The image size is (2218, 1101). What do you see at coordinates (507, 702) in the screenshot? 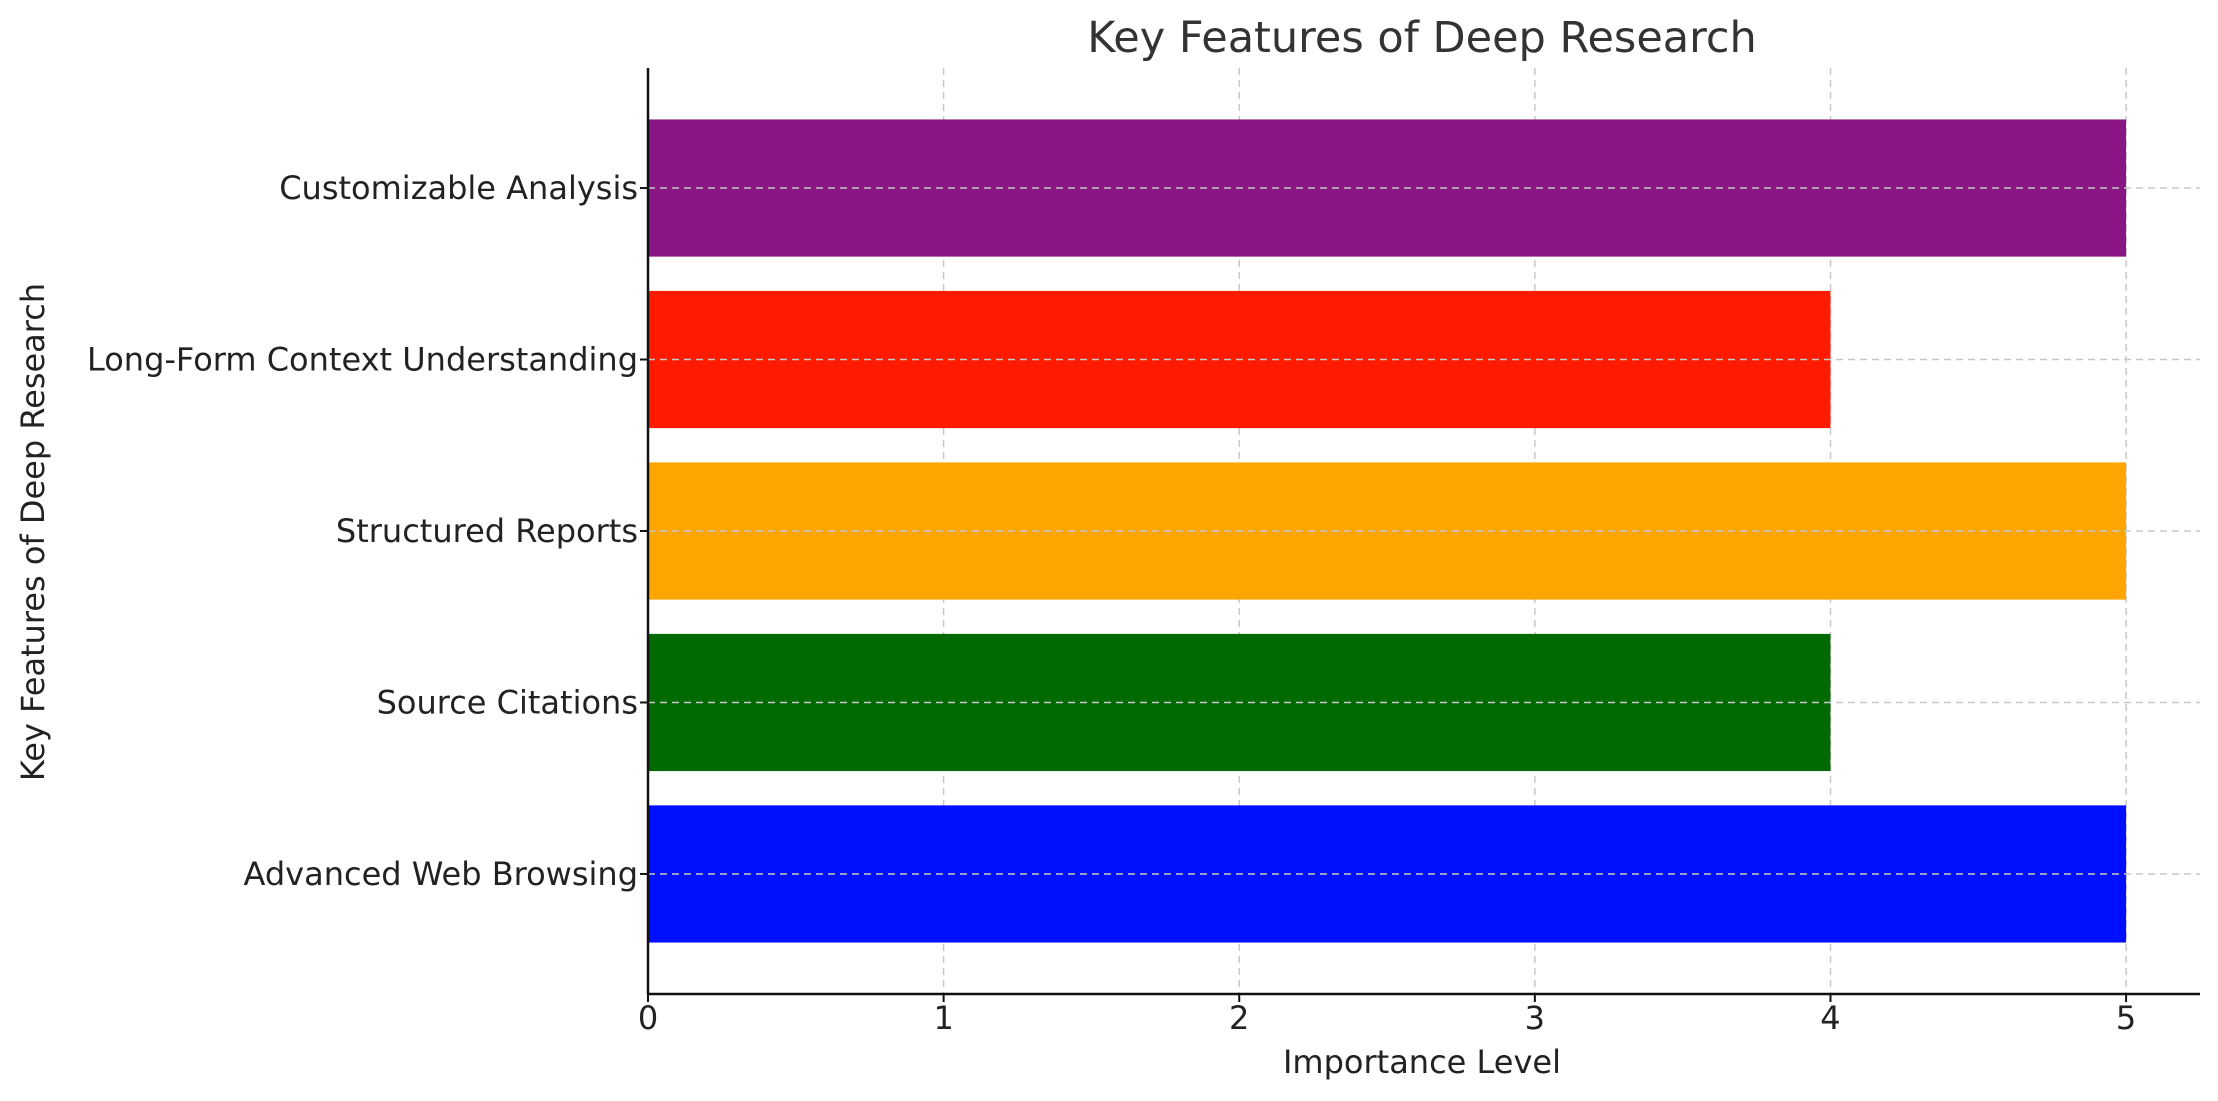
I see `y-tick-label: Source Citations` at bounding box center [507, 702].